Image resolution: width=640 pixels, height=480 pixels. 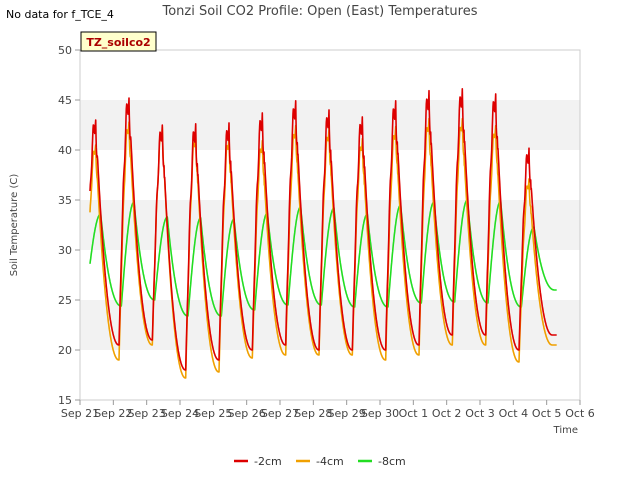 What do you see at coordinates (414, 413) in the screenshot?
I see `x-tick-label: Oct 1` at bounding box center [414, 413].